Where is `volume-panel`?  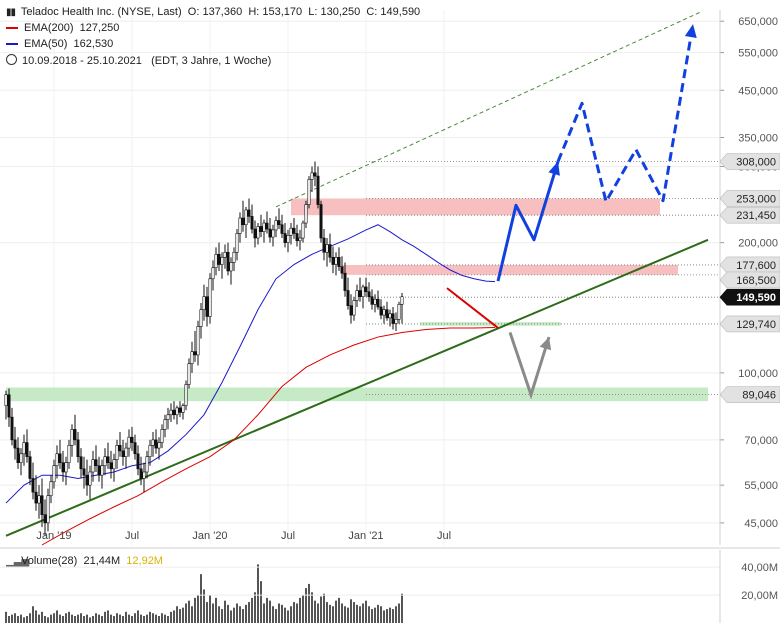
volume-panel is located at coordinates (204, 593).